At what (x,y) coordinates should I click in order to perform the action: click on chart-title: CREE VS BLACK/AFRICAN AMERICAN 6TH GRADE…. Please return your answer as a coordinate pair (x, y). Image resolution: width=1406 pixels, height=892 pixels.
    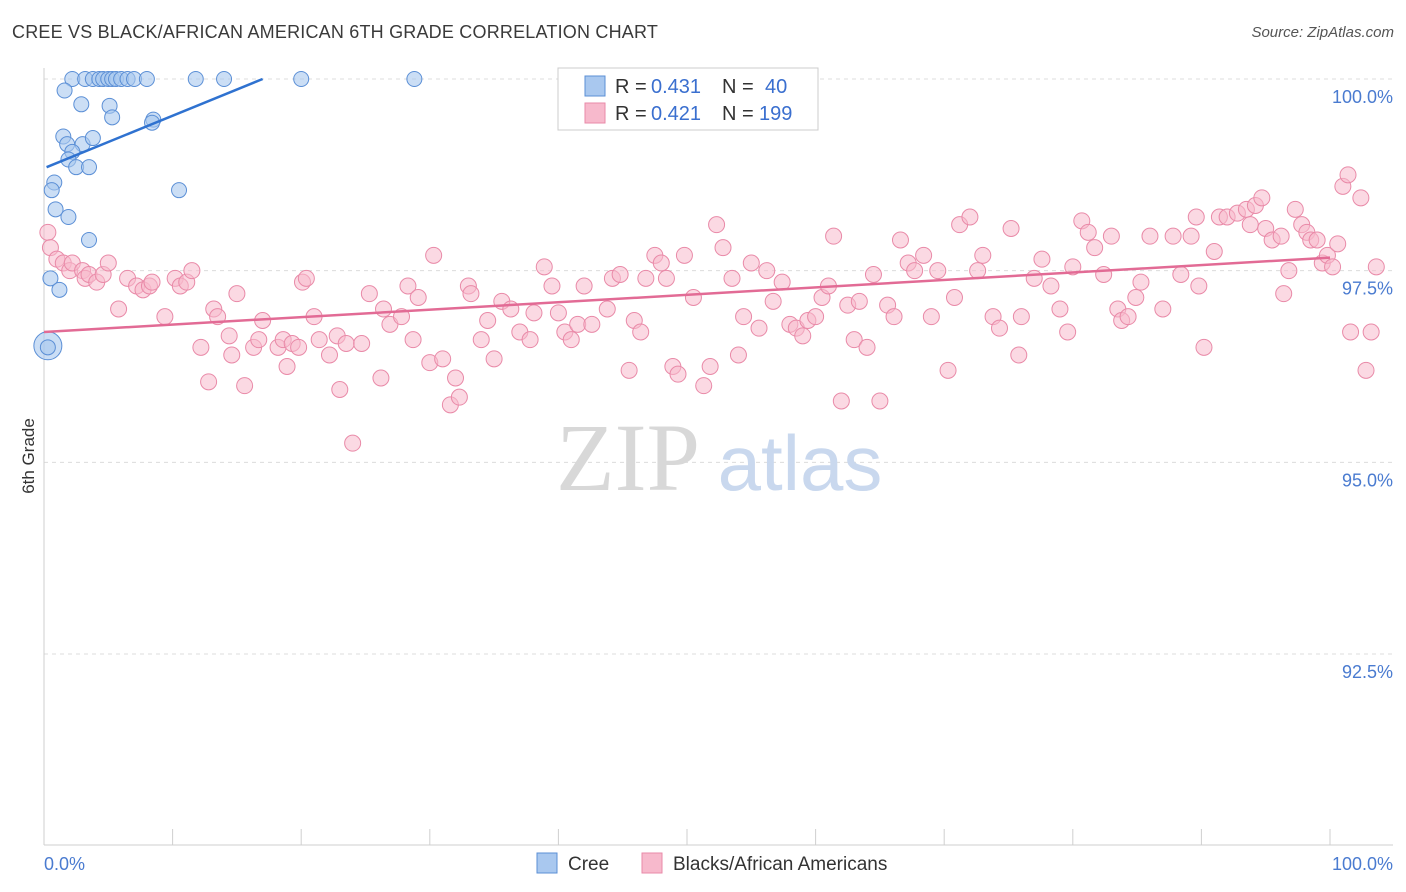
    Looking at the image, I should click on (335, 32).